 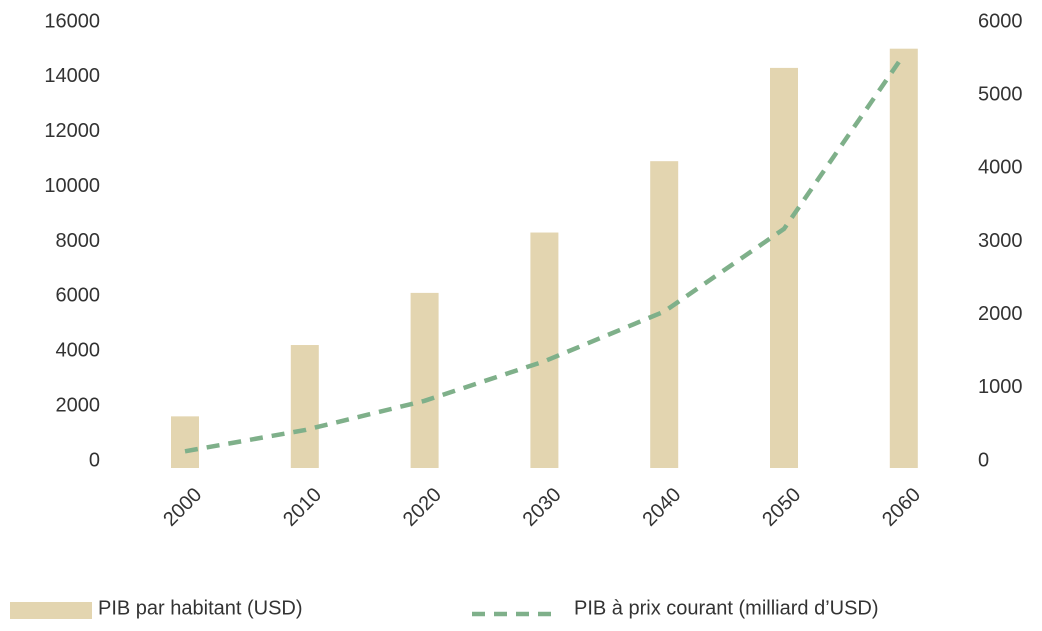 What do you see at coordinates (72, 131) in the screenshot?
I see `y-tick-label: 12000` at bounding box center [72, 131].